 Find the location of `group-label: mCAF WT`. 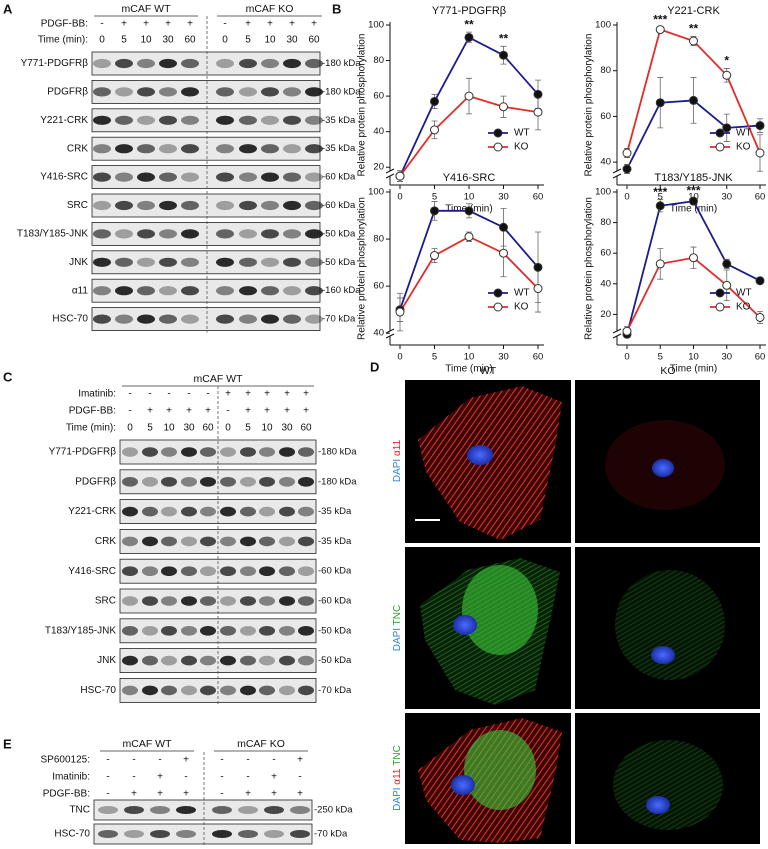

group-label: mCAF WT is located at coordinates (147, 9).